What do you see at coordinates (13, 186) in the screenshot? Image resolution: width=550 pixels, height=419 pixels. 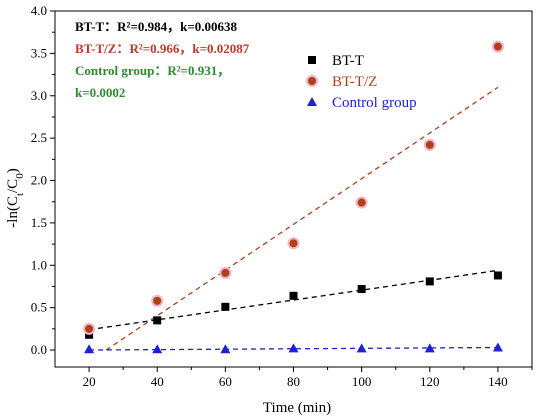 I see `y-axis-label-mid: /C` at bounding box center [13, 186].